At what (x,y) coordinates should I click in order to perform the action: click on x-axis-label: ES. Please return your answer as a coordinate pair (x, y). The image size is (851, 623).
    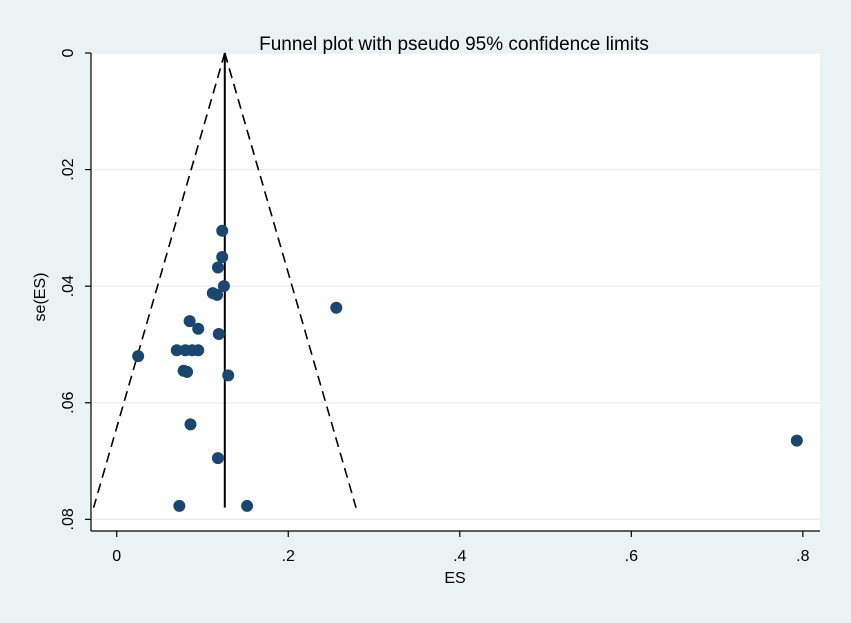
    Looking at the image, I should click on (454, 578).